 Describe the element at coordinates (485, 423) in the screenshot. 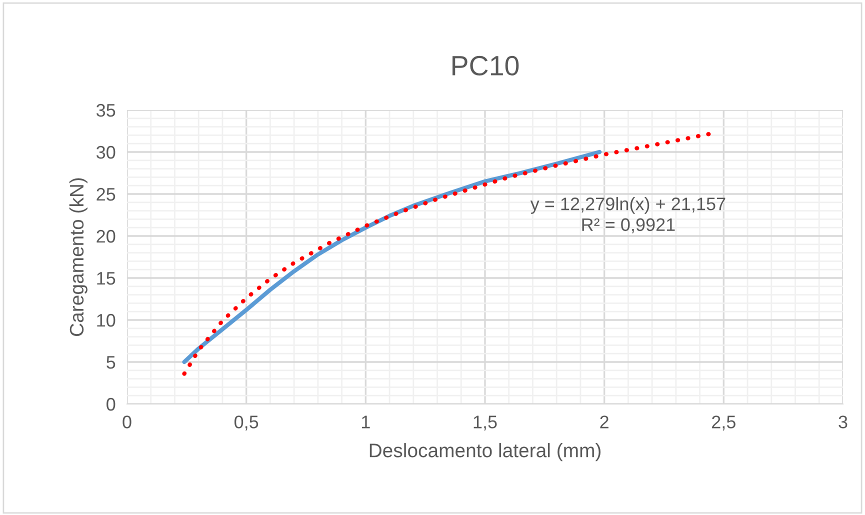

I see `x-tick-label: 1,5` at that location.